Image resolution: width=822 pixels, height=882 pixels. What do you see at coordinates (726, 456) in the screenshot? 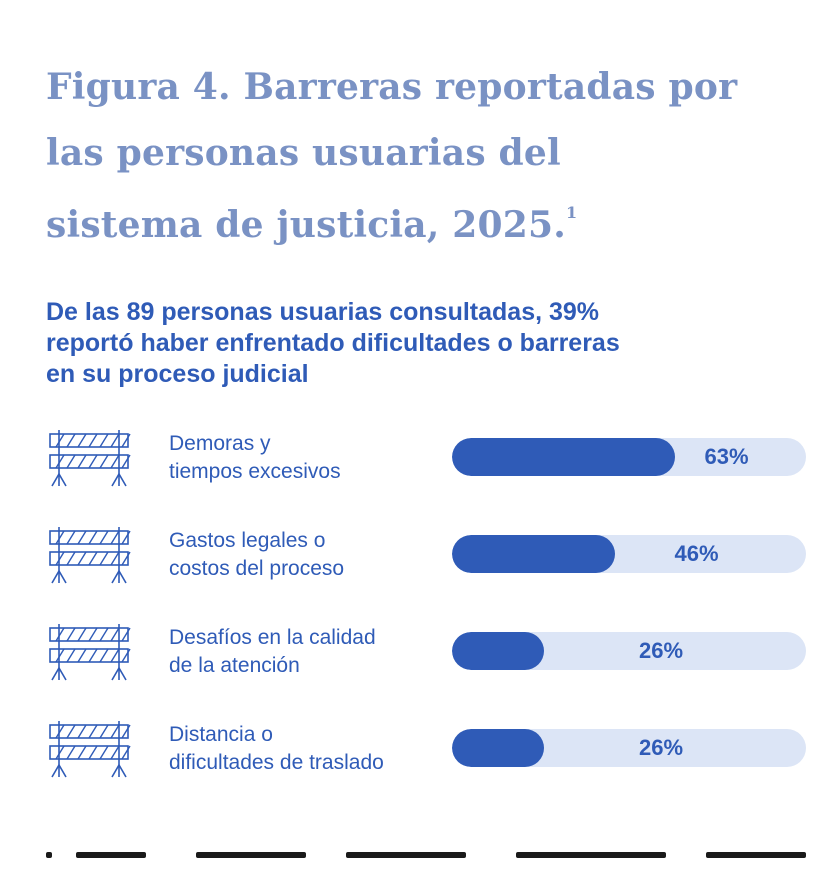
I see `value-label: 63%` at bounding box center [726, 456].